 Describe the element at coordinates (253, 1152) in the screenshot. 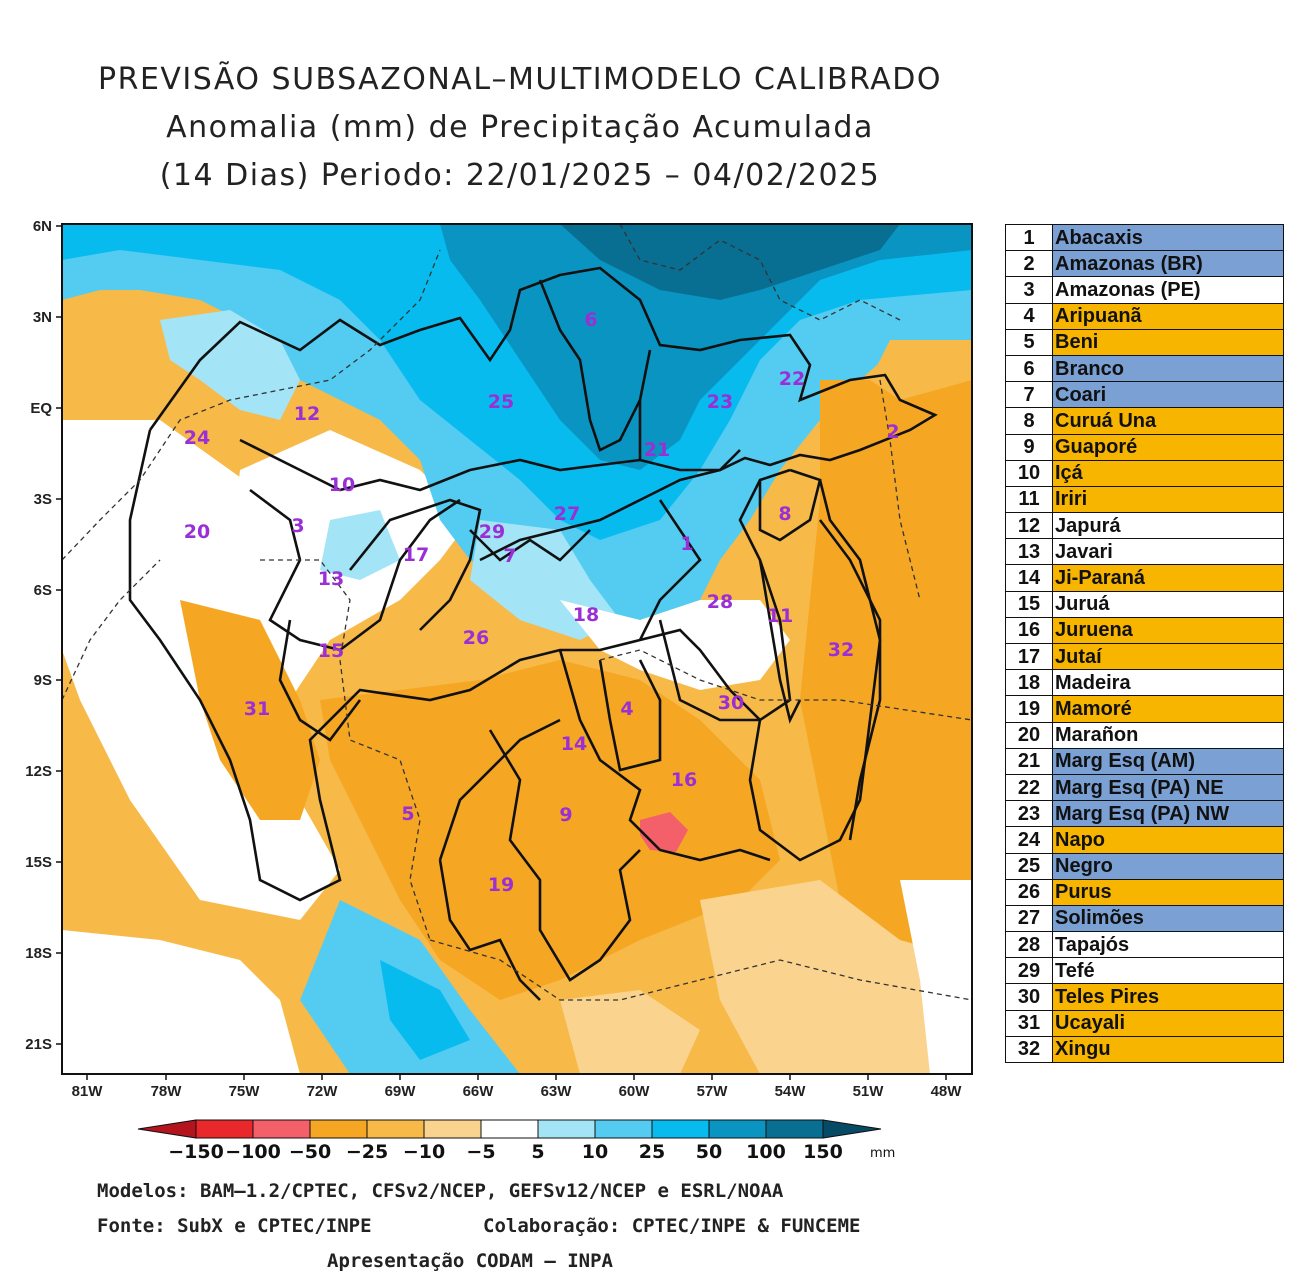

I see `colorbar-tick-label: −100` at that location.